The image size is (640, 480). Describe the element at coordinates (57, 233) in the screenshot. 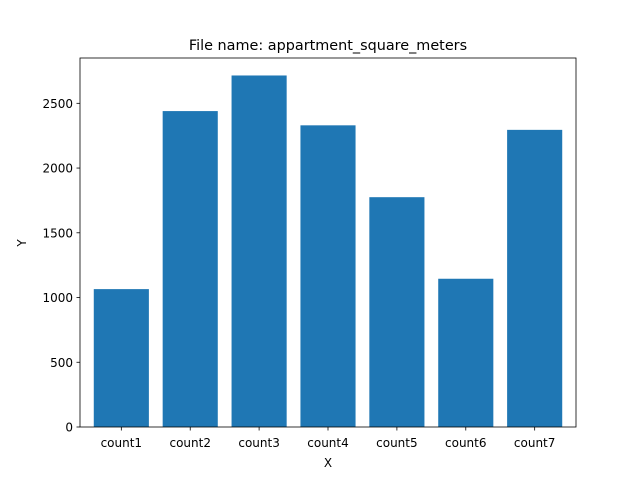

I see `y-tick-label: 1500` at that location.